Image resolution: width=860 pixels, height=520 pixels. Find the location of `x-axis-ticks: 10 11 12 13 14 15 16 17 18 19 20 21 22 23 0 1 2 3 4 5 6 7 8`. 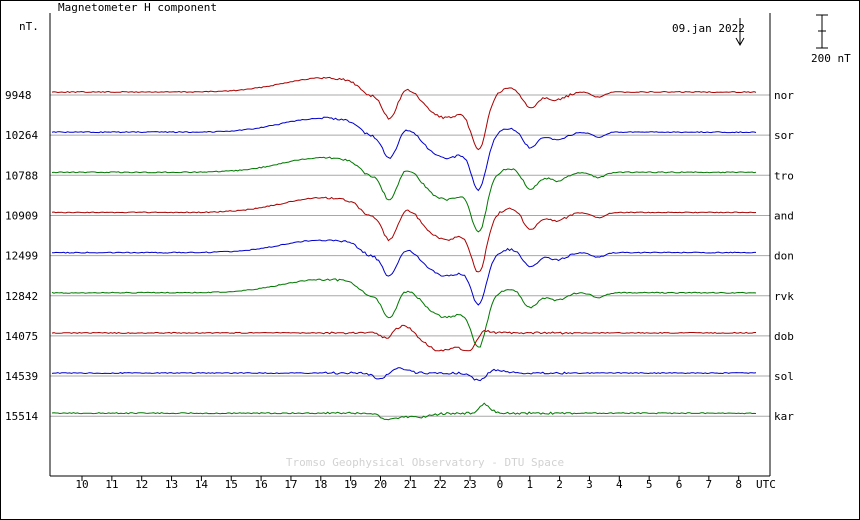

x-axis-ticks: 10 11 12 13 14 15 16 17 18 19 20 21 22 23 0 1 2 3 4 5 6 7 8 is located at coordinates (408, 483).